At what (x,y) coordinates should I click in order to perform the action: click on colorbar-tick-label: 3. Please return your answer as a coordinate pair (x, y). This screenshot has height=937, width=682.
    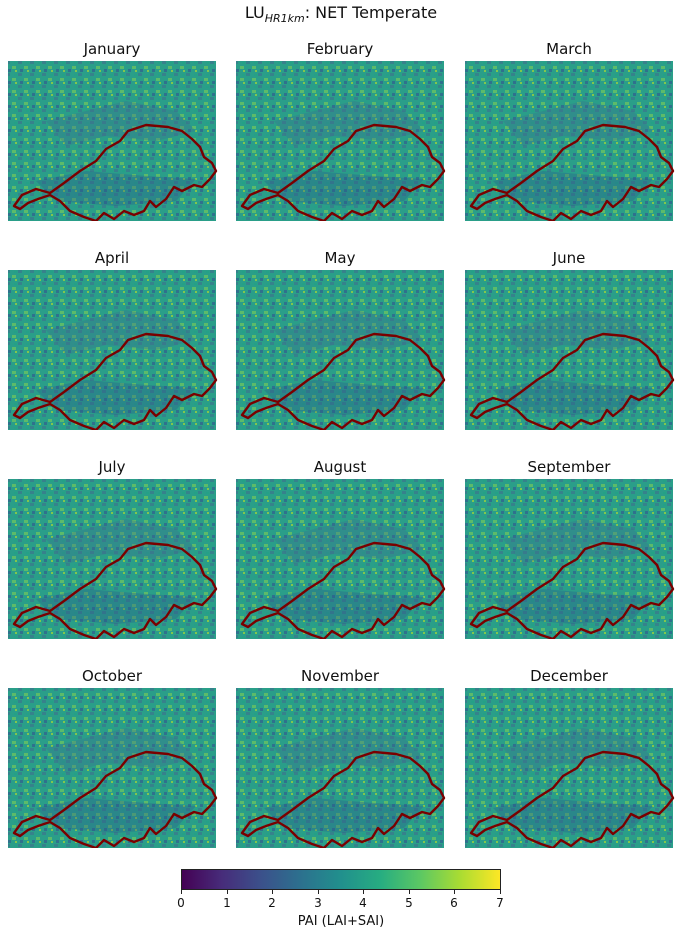
    Looking at the image, I should click on (318, 903).